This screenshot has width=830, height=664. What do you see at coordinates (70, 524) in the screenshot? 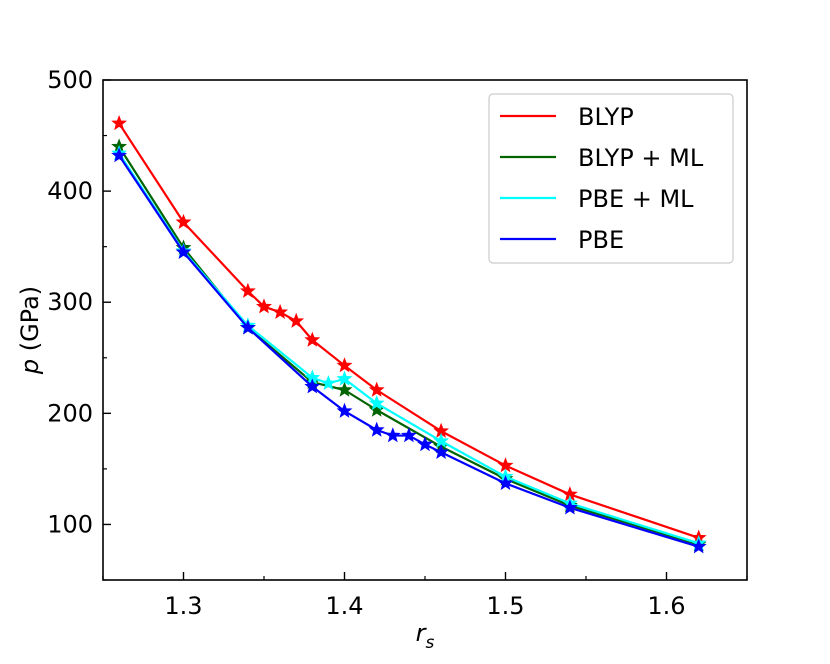
I see `y-tick-label: 100` at bounding box center [70, 524].